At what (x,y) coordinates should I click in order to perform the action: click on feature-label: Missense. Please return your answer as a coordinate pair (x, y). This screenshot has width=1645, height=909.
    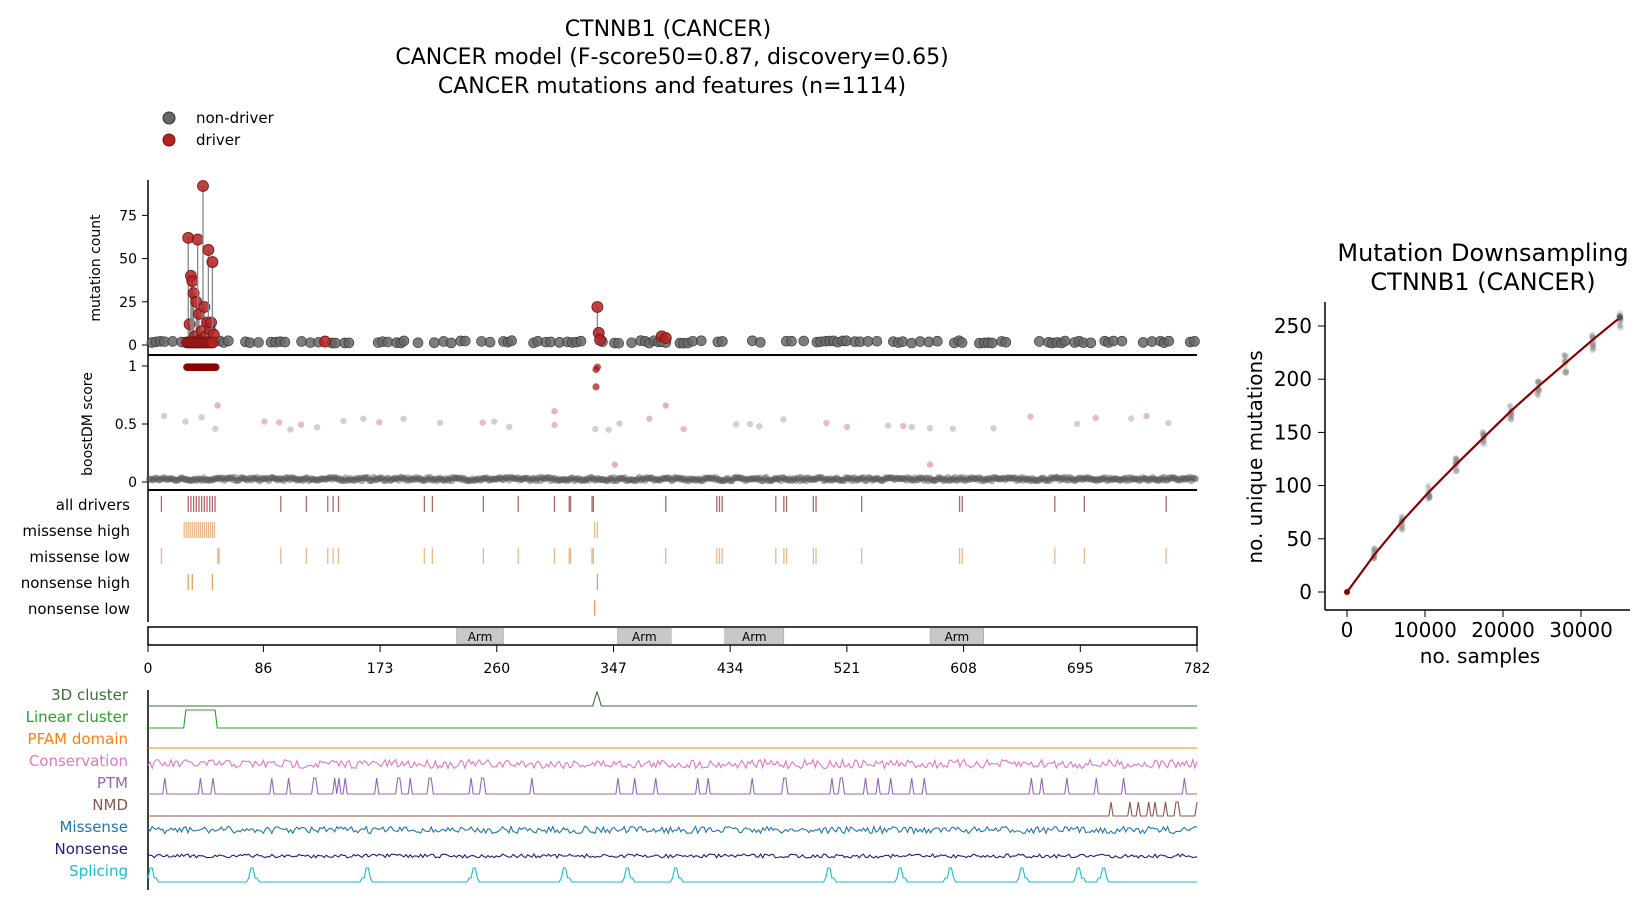
    Looking at the image, I should click on (93, 827).